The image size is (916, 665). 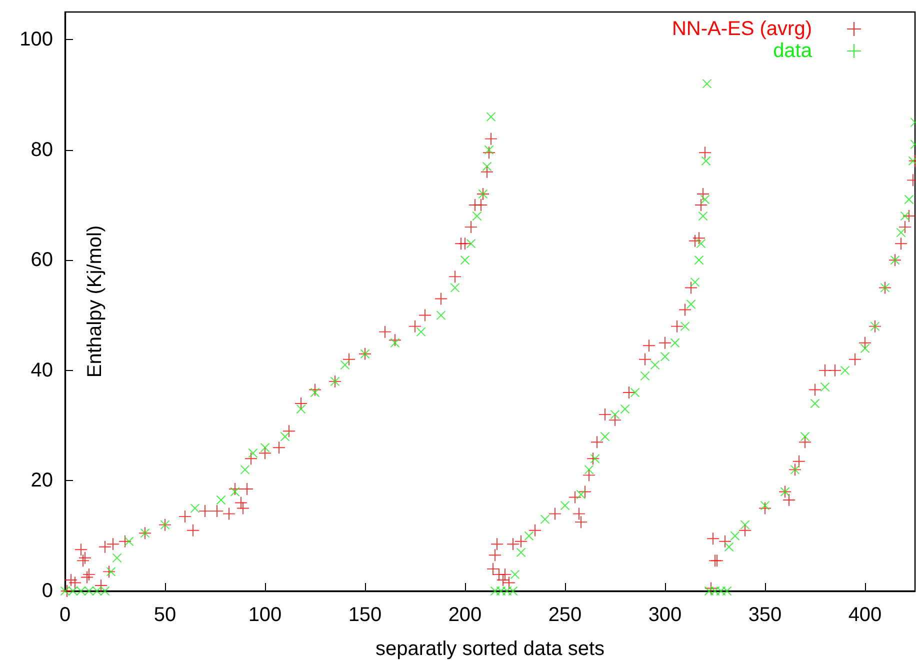 I want to click on y-tick-label: 20, so click(x=41, y=481).